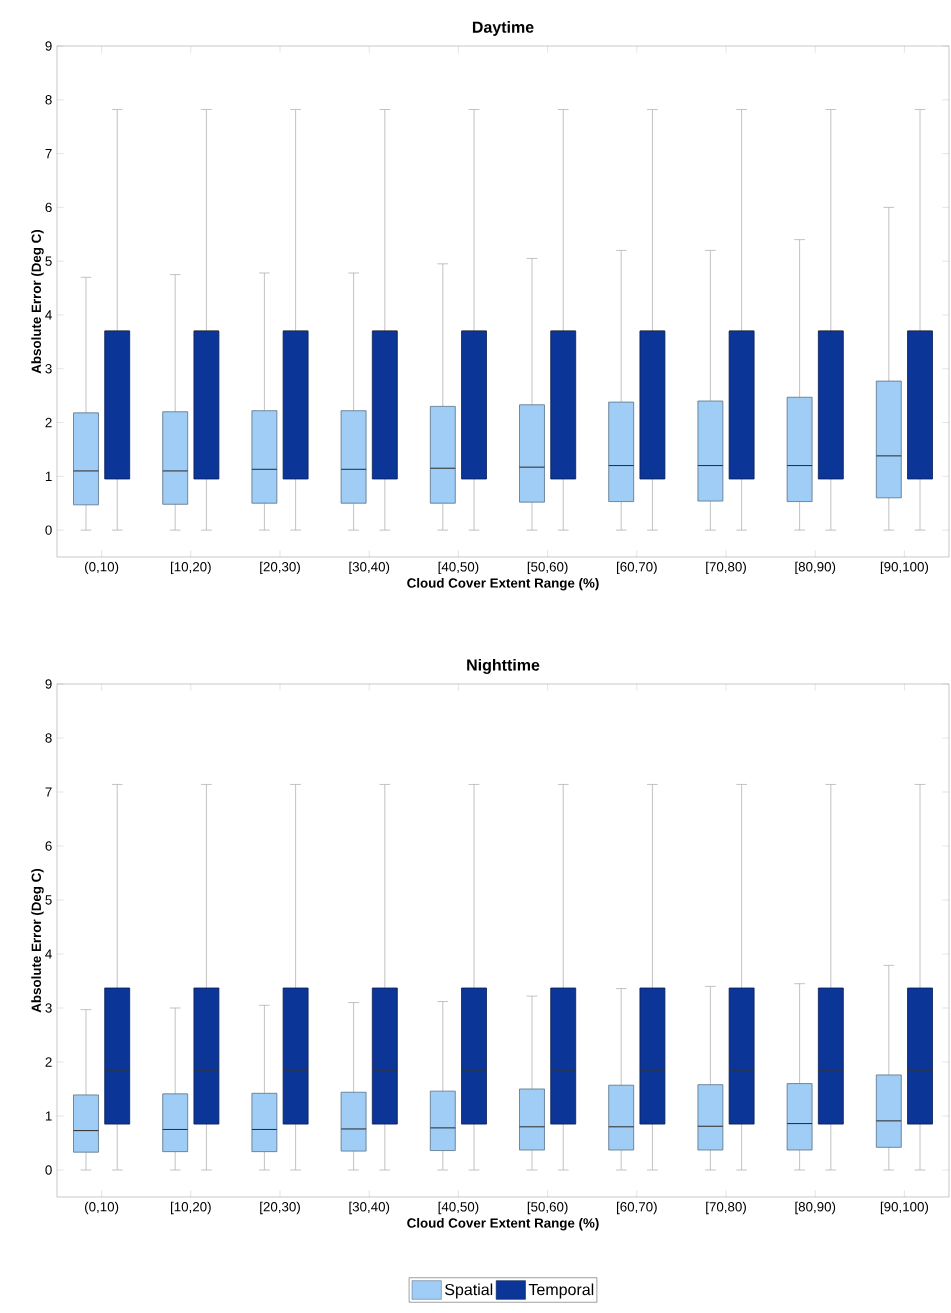  What do you see at coordinates (503, 666) in the screenshot?
I see `chart-title: Nighttime` at bounding box center [503, 666].